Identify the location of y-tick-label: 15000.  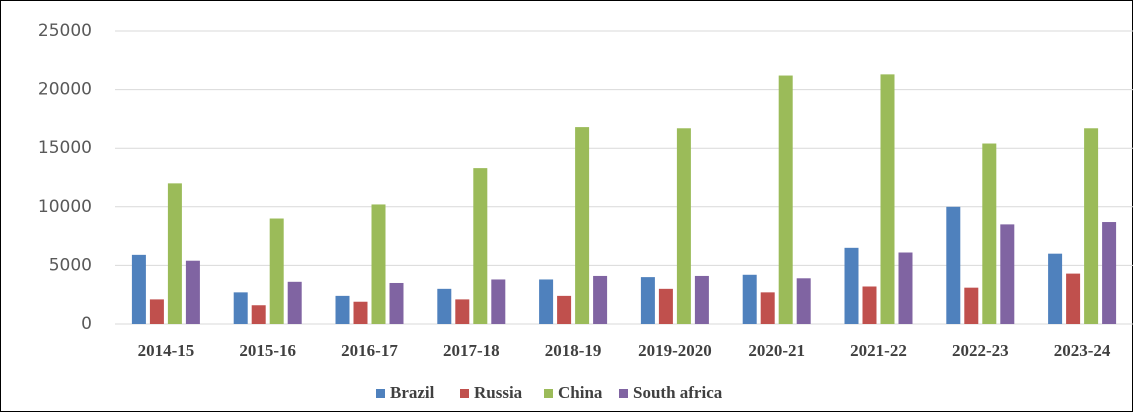
(65, 148).